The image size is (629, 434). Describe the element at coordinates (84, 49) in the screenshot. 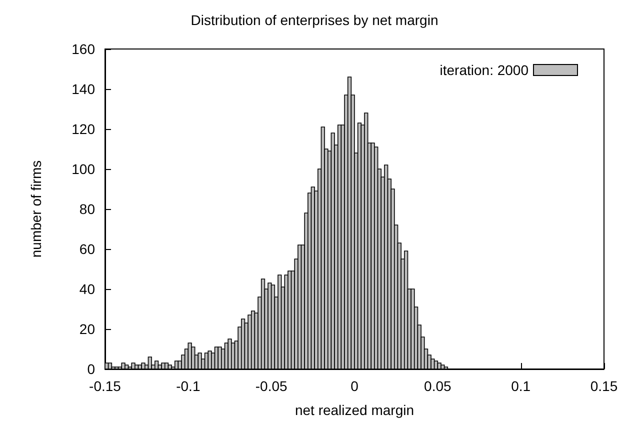

I see `y-tick-label: 160` at that location.